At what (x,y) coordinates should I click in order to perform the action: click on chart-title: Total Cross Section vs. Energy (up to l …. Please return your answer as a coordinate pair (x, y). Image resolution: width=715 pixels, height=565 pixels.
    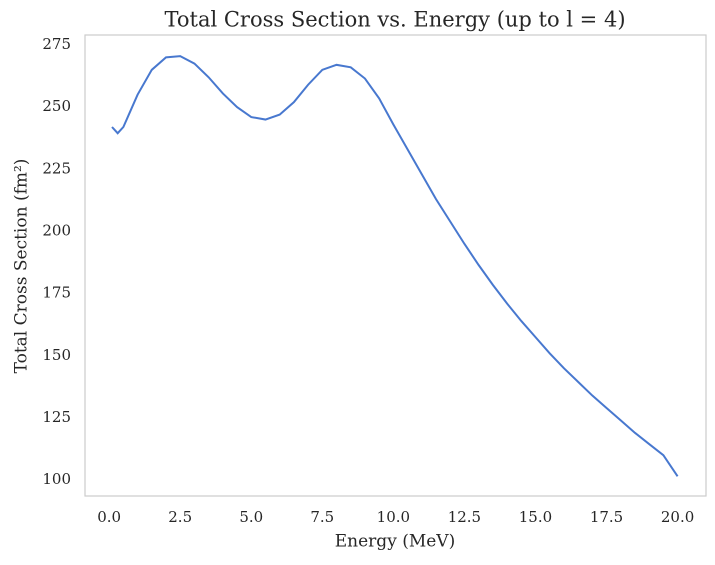
    Looking at the image, I should click on (394, 20).